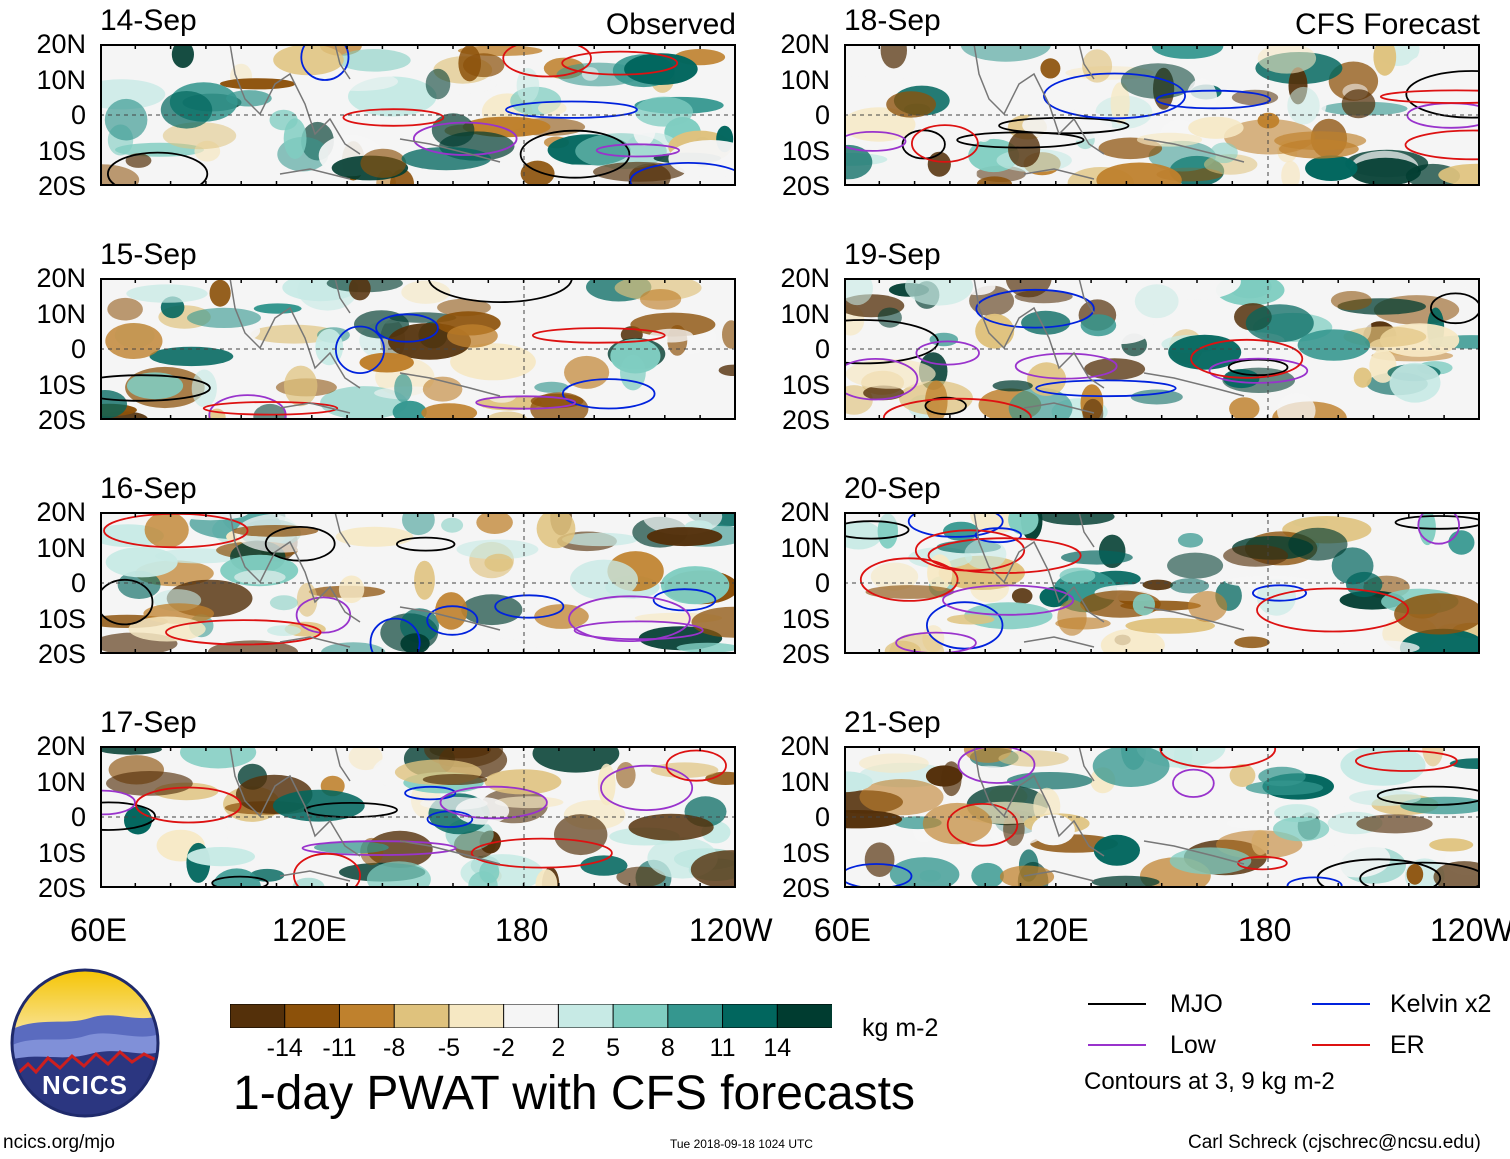  Describe the element at coordinates (1441, 1004) in the screenshot. I see `legend-label-kelvin: Kelvin x2` at that location.